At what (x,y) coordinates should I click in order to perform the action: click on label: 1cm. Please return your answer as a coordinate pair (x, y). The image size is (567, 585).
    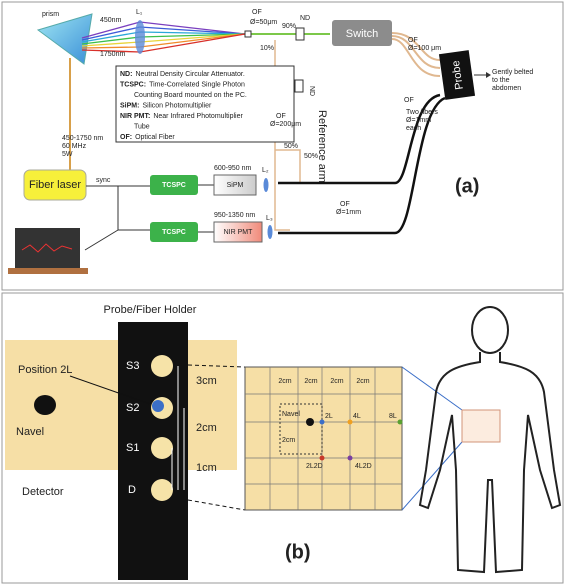
    Looking at the image, I should click on (206, 468).